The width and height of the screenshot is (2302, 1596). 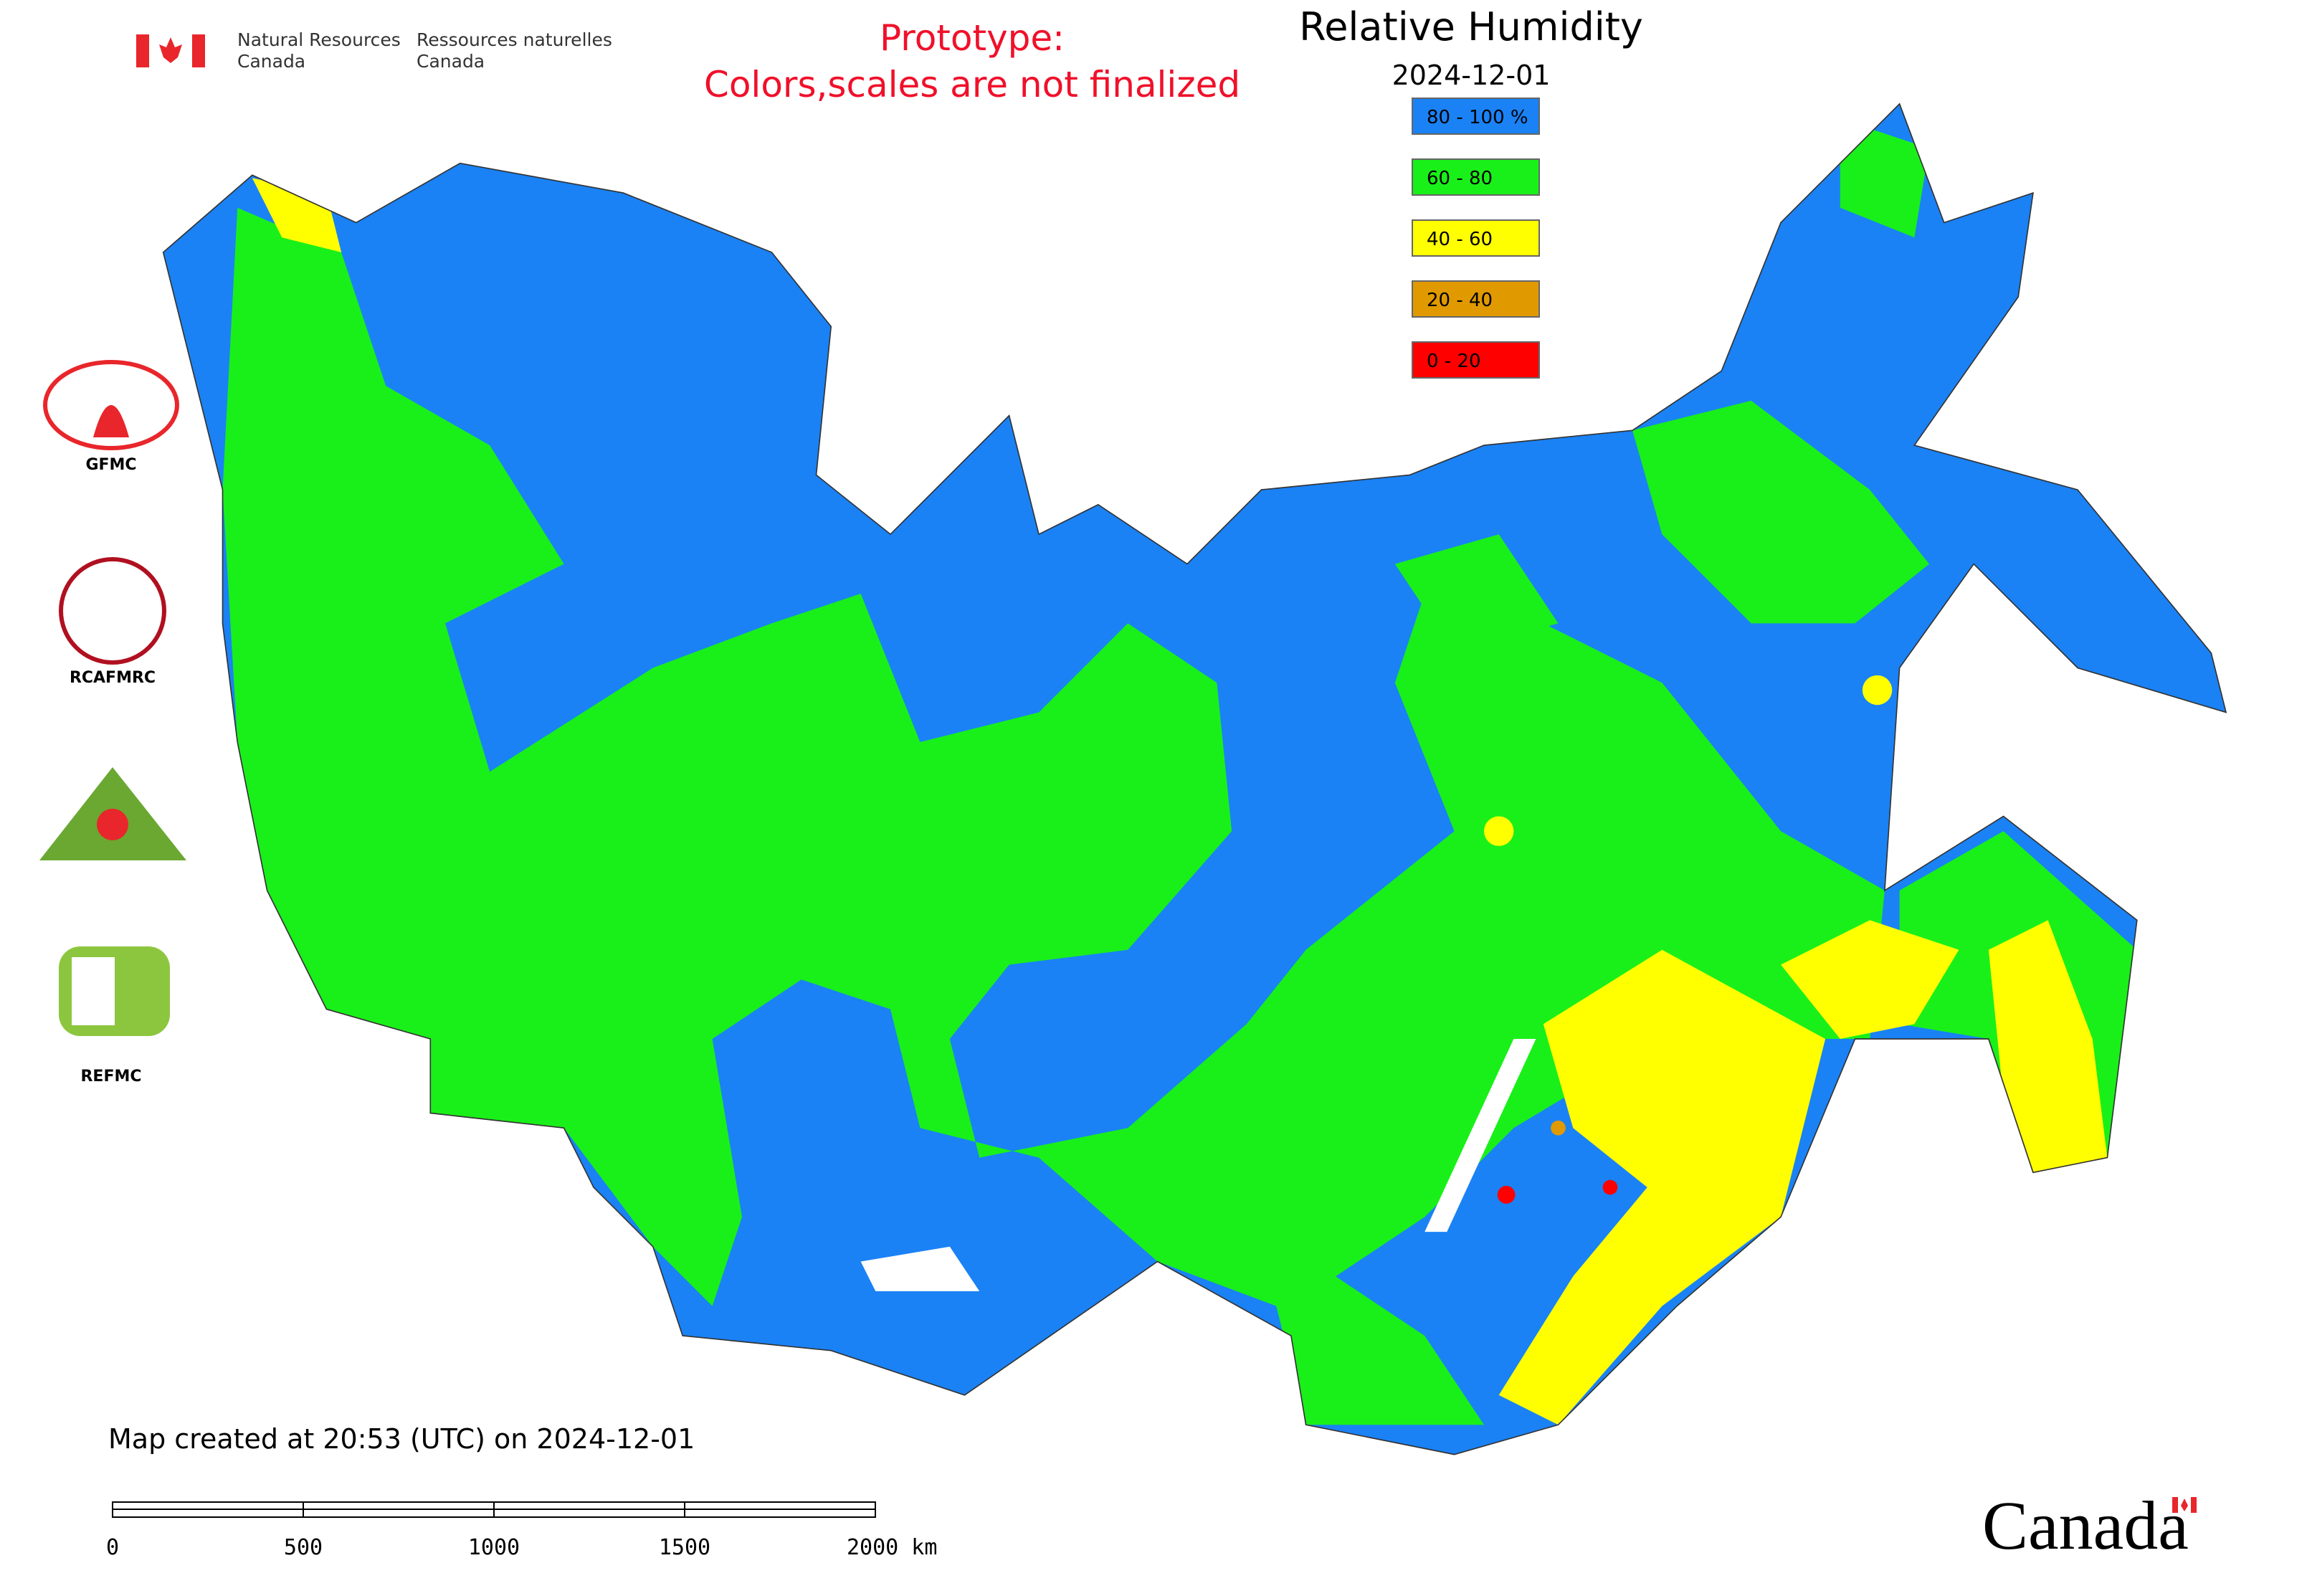 I want to click on legend-label: 80 - 100 %, so click(x=1477, y=117).